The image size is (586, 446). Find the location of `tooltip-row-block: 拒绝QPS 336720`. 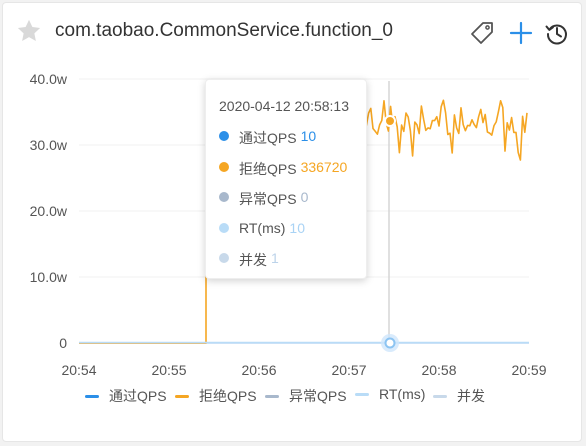

tooltip-row-block: 拒绝QPS 336720 is located at coordinates (292, 174).